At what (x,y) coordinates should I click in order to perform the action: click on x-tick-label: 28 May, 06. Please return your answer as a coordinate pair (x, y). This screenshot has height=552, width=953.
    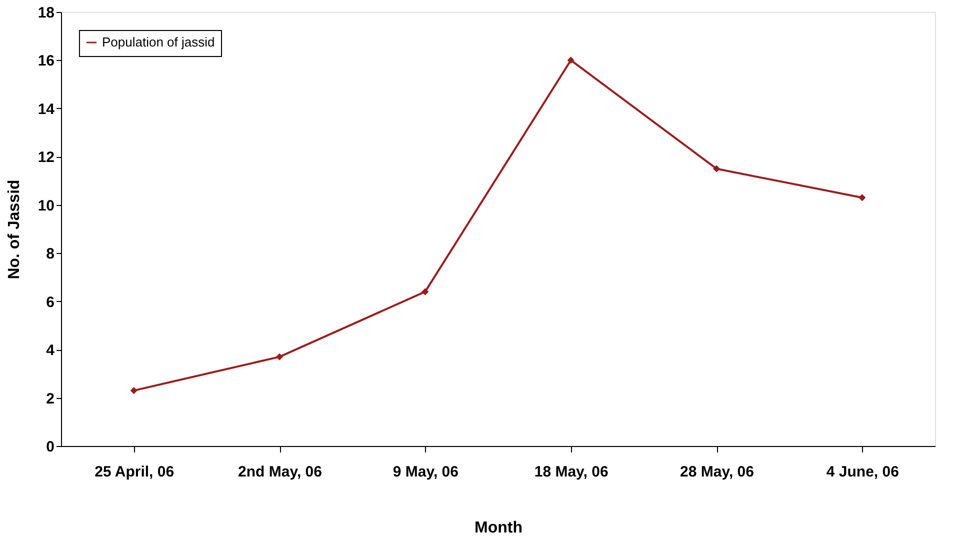
    Looking at the image, I should click on (717, 472).